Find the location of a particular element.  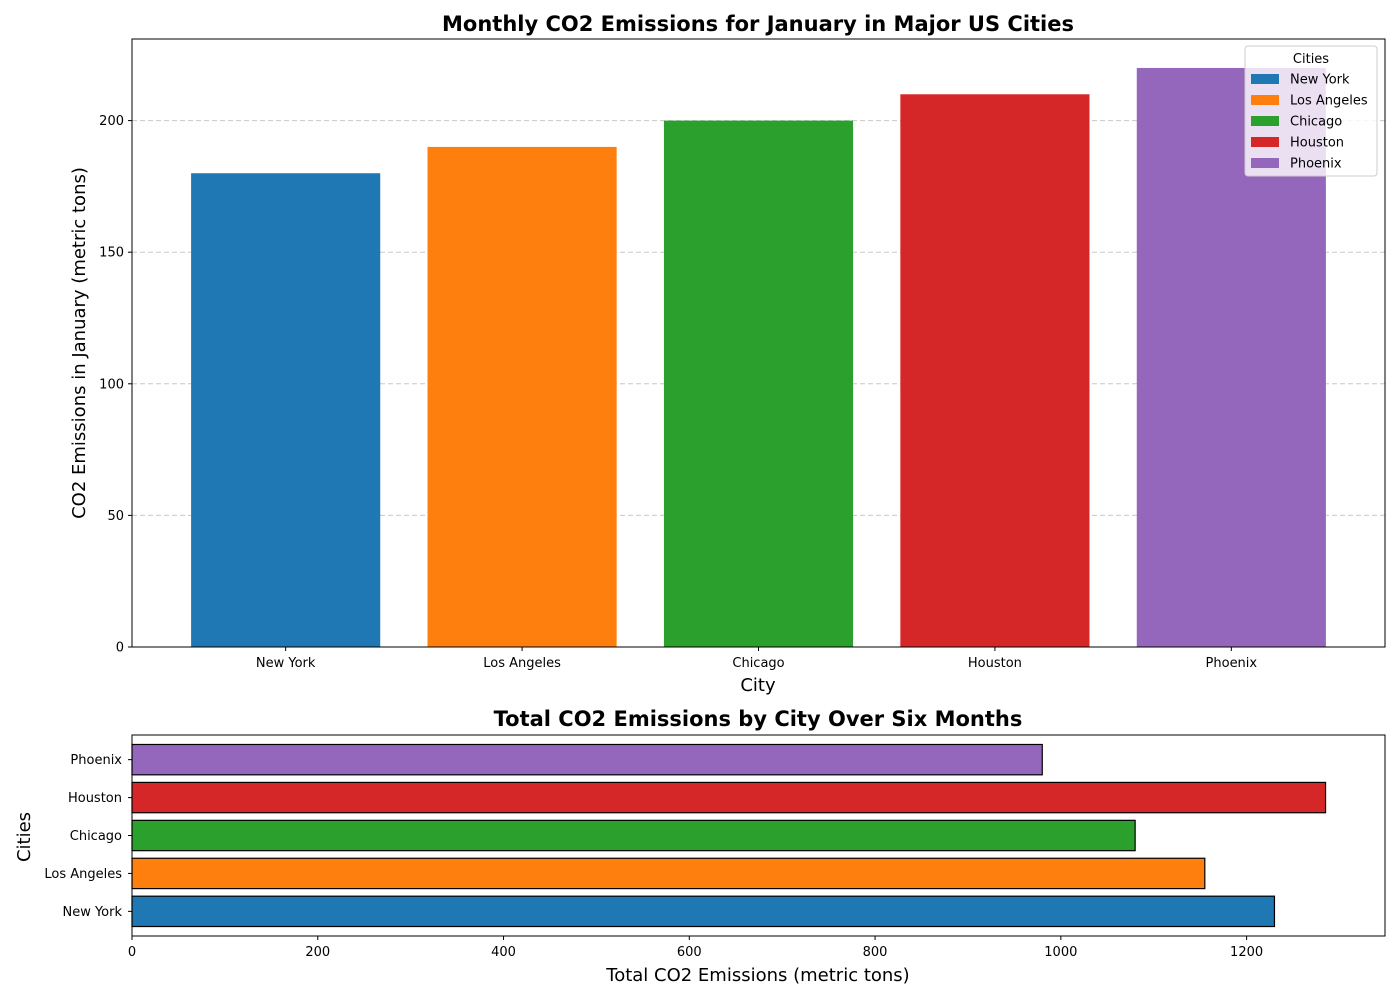

y-tick-label: Chicago is located at coordinates (96, 836).